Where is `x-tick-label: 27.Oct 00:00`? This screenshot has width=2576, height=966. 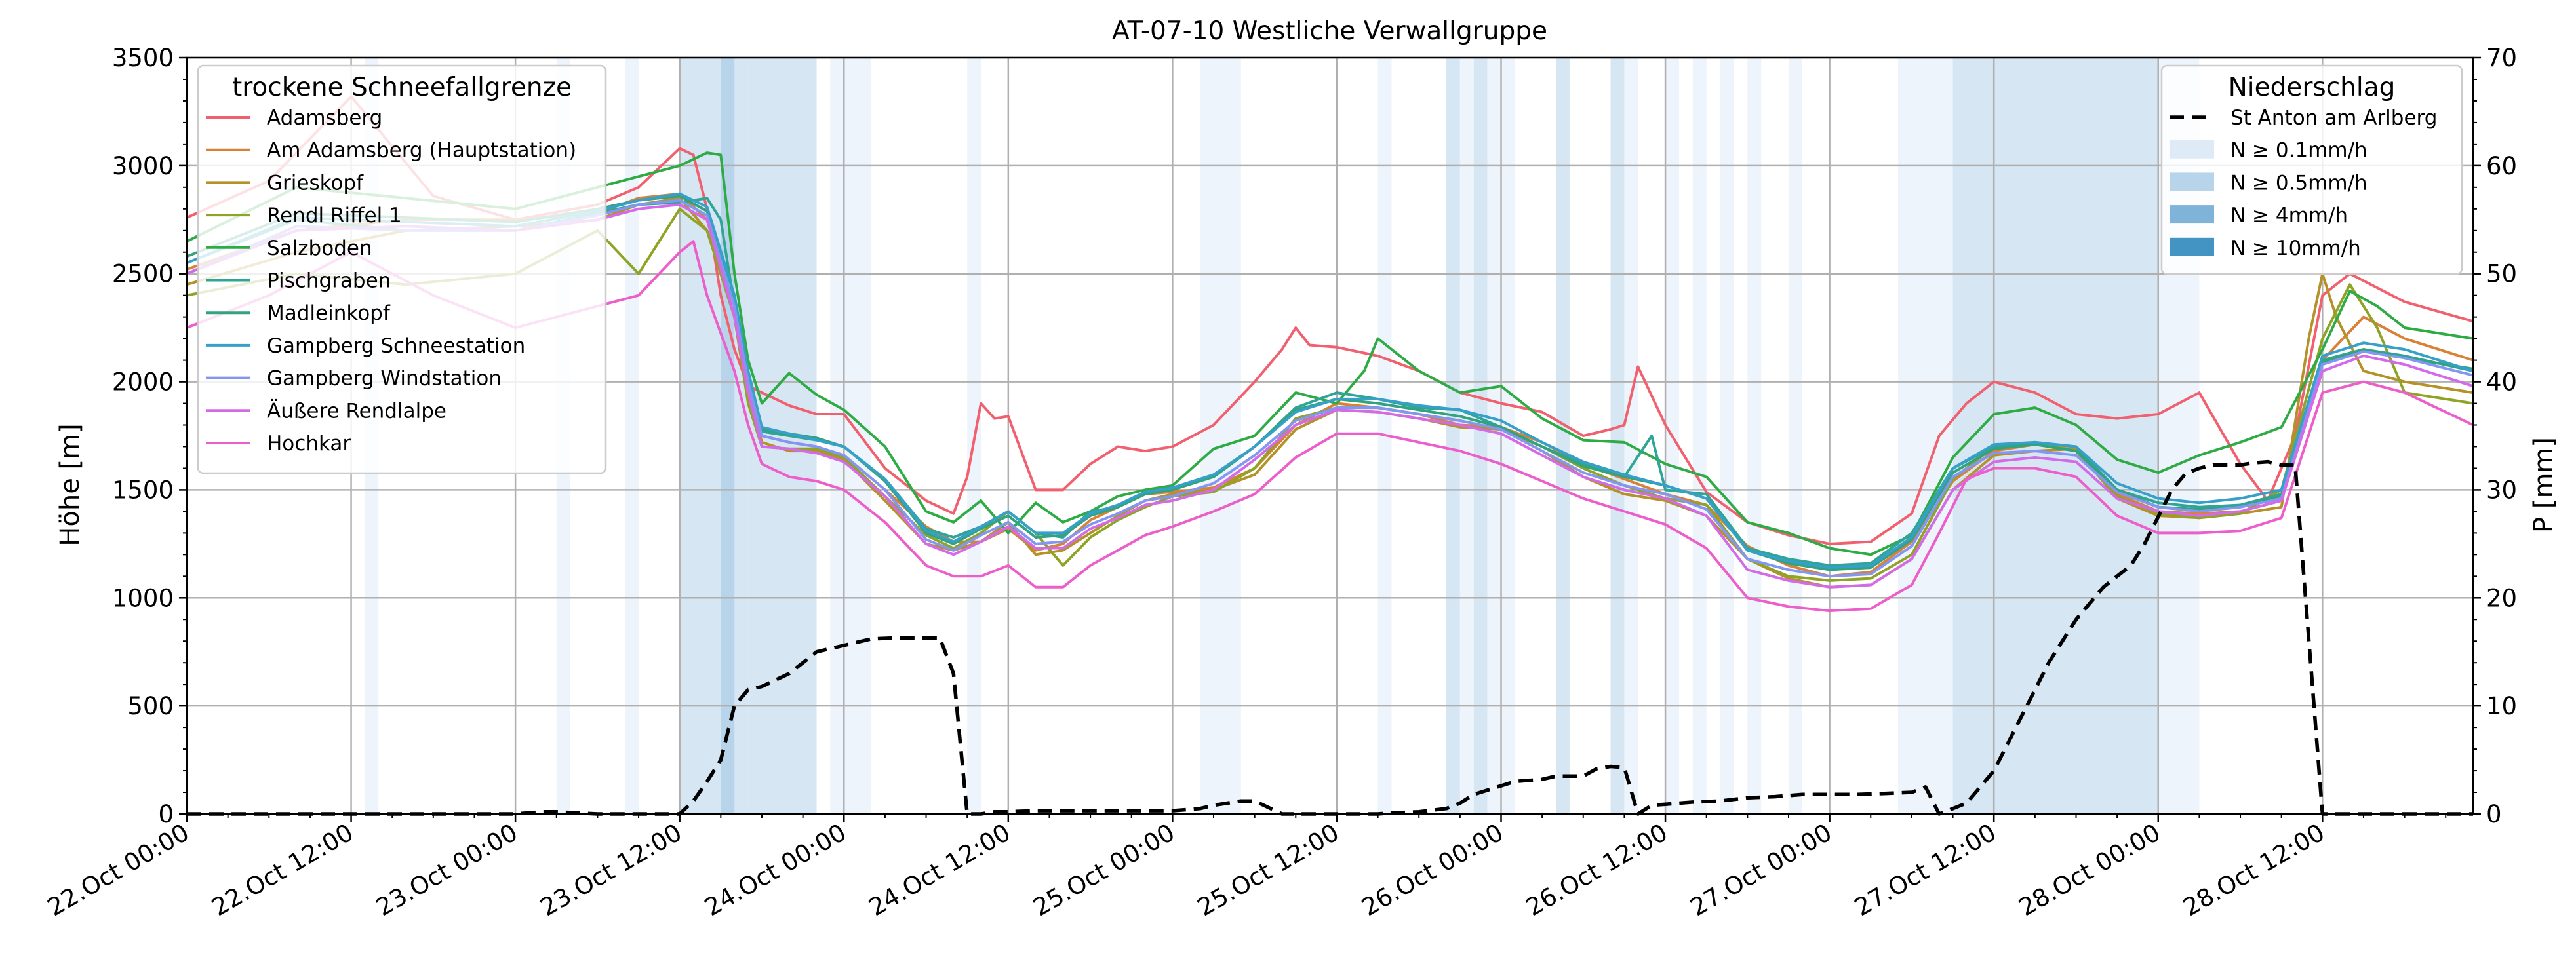 x-tick-label: 27.Oct 00:00 is located at coordinates (1761, 870).